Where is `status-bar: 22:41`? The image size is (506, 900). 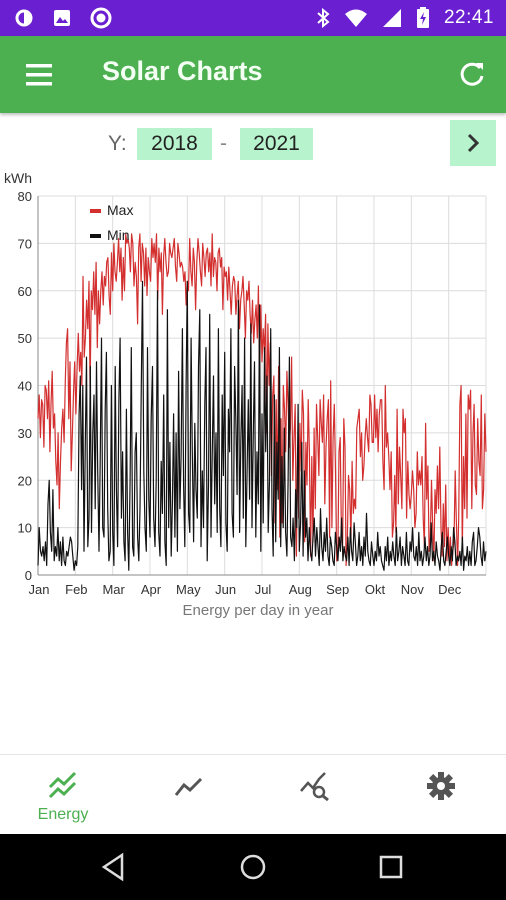 status-bar: 22:41 is located at coordinates (253, 18).